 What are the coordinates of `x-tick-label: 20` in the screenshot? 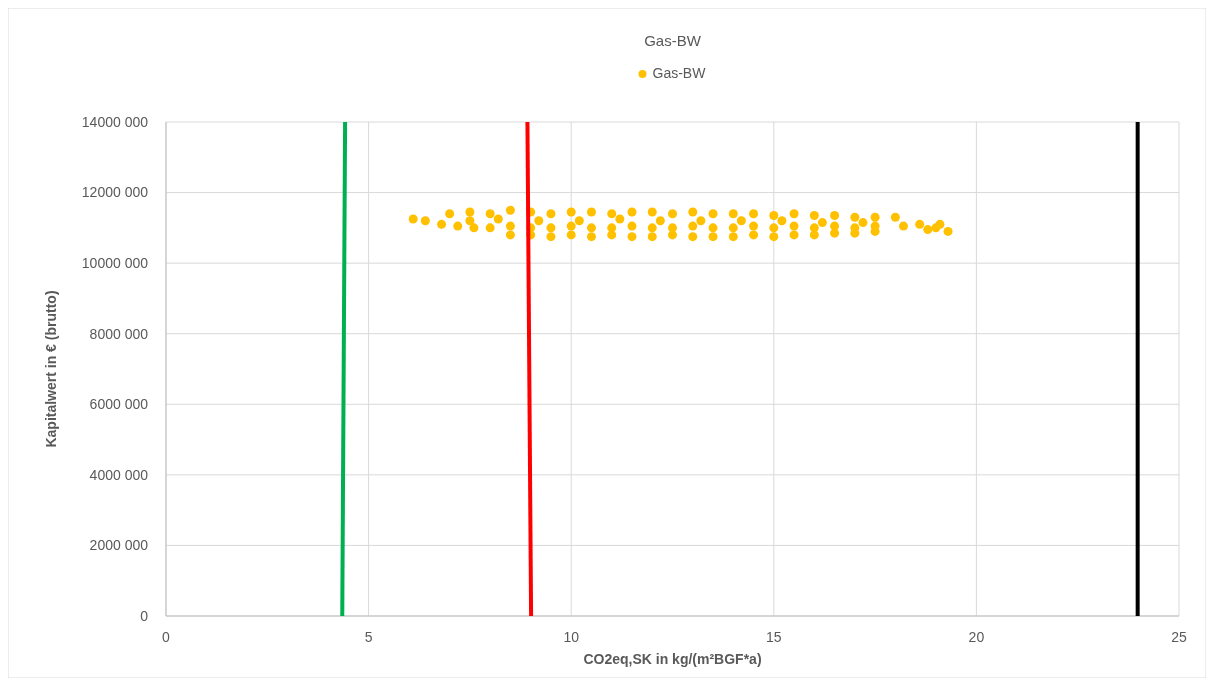 It's located at (976, 637).